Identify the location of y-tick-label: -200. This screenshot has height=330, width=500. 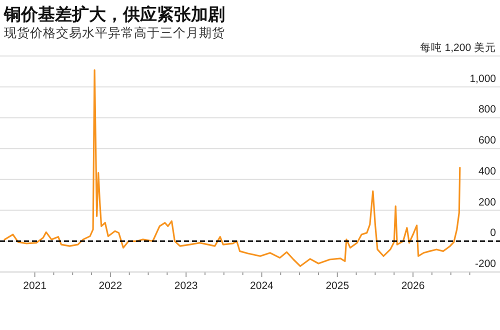
(485, 264).